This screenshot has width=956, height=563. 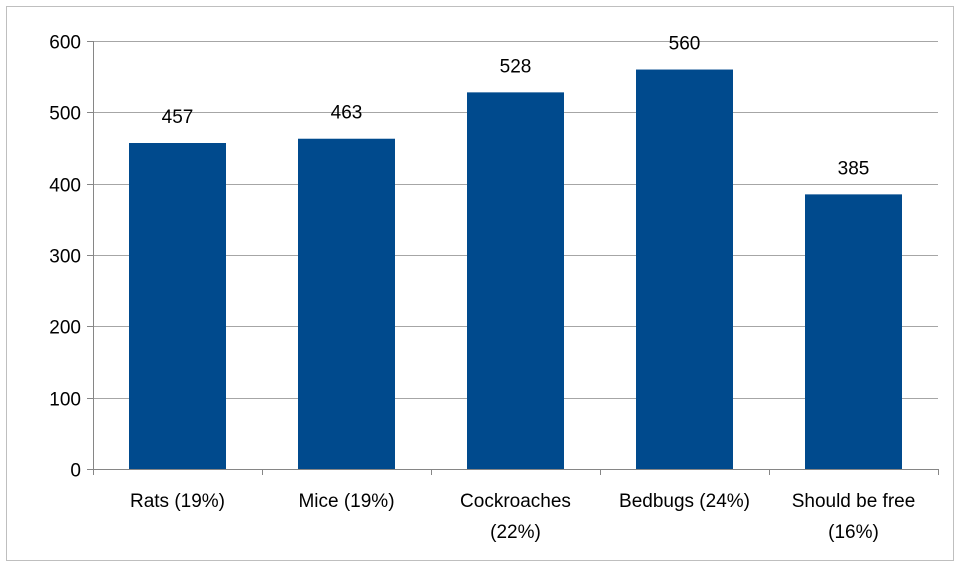 What do you see at coordinates (515, 501) in the screenshot?
I see `category-label-line: Cockroaches` at bounding box center [515, 501].